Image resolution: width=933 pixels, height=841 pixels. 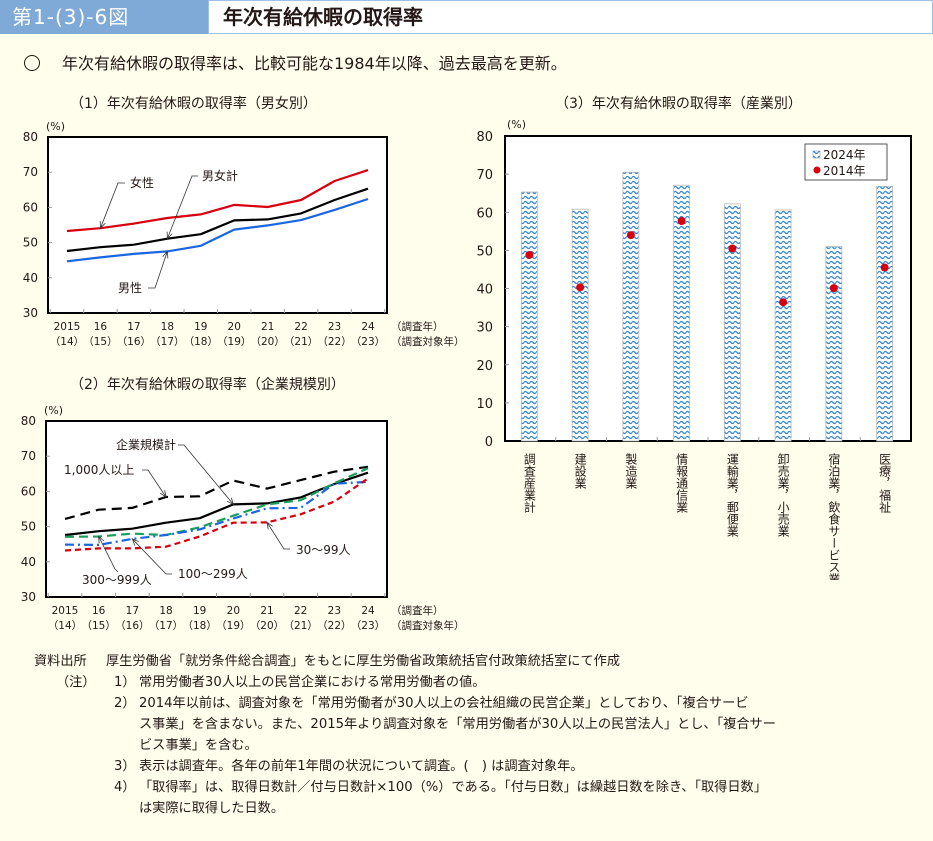 What do you see at coordinates (32, 63) in the screenshot?
I see `circle-bullet-icon` at bounding box center [32, 63].